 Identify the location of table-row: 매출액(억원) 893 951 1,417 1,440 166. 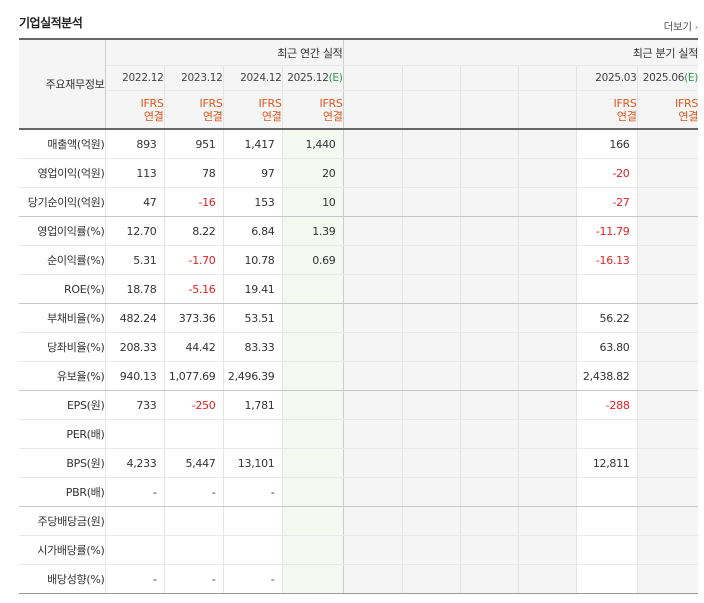
(359, 143).